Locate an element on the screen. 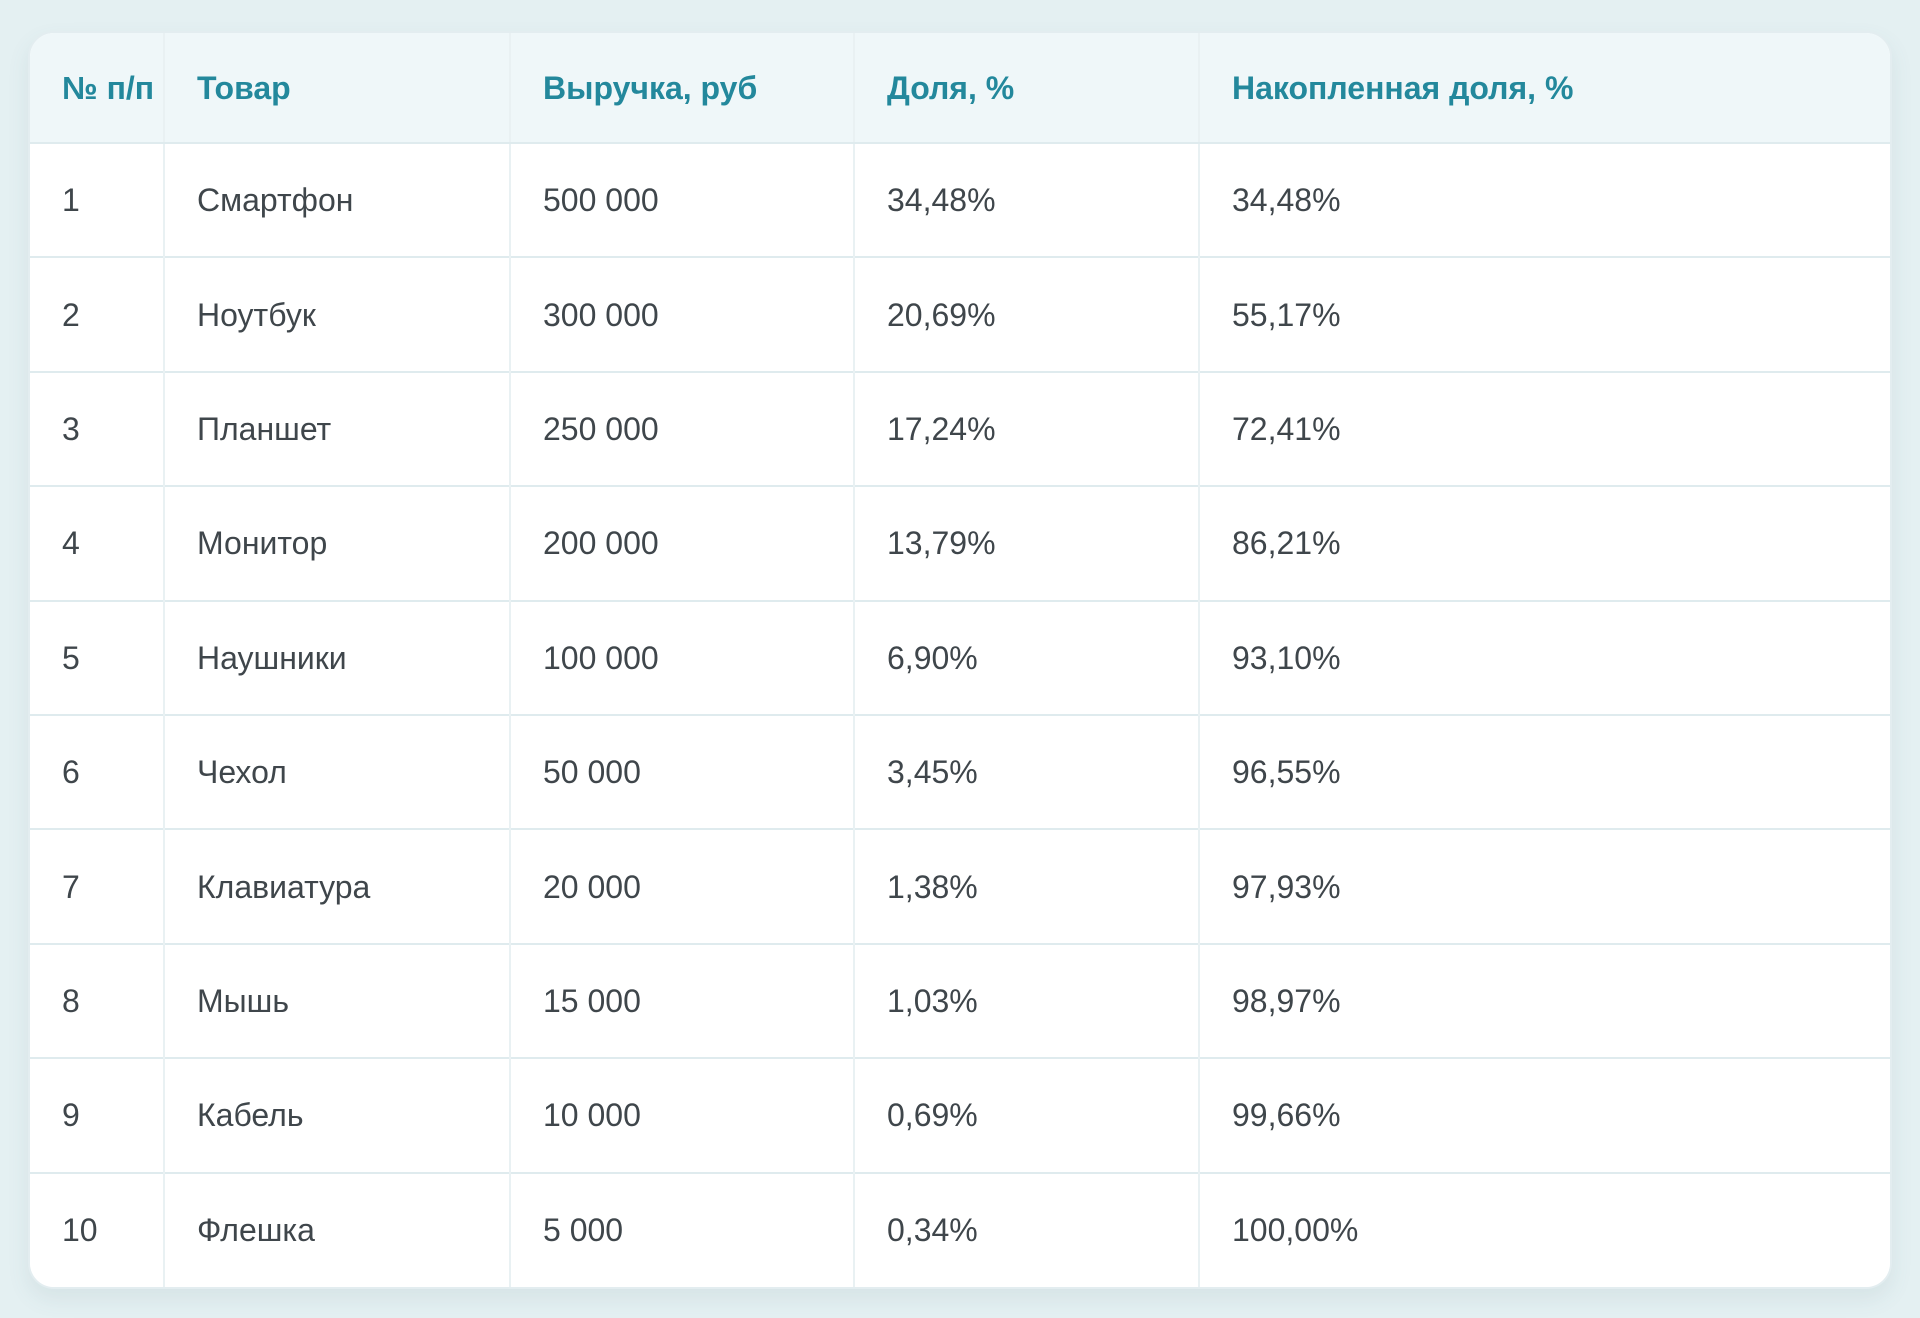 This screenshot has width=1920, height=1318. table-row: 3 Планшет 250 000 17,24% 72,41% is located at coordinates (960, 428).